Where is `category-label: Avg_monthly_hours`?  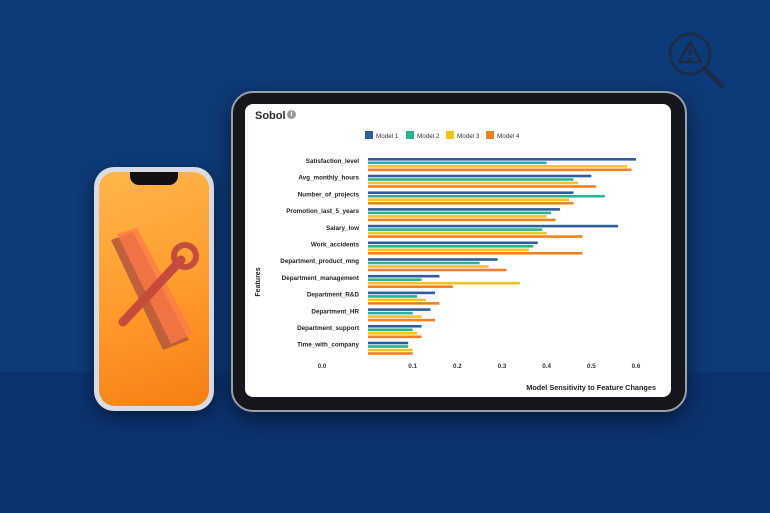
category-label: Avg_monthly_hours is located at coordinates (328, 178).